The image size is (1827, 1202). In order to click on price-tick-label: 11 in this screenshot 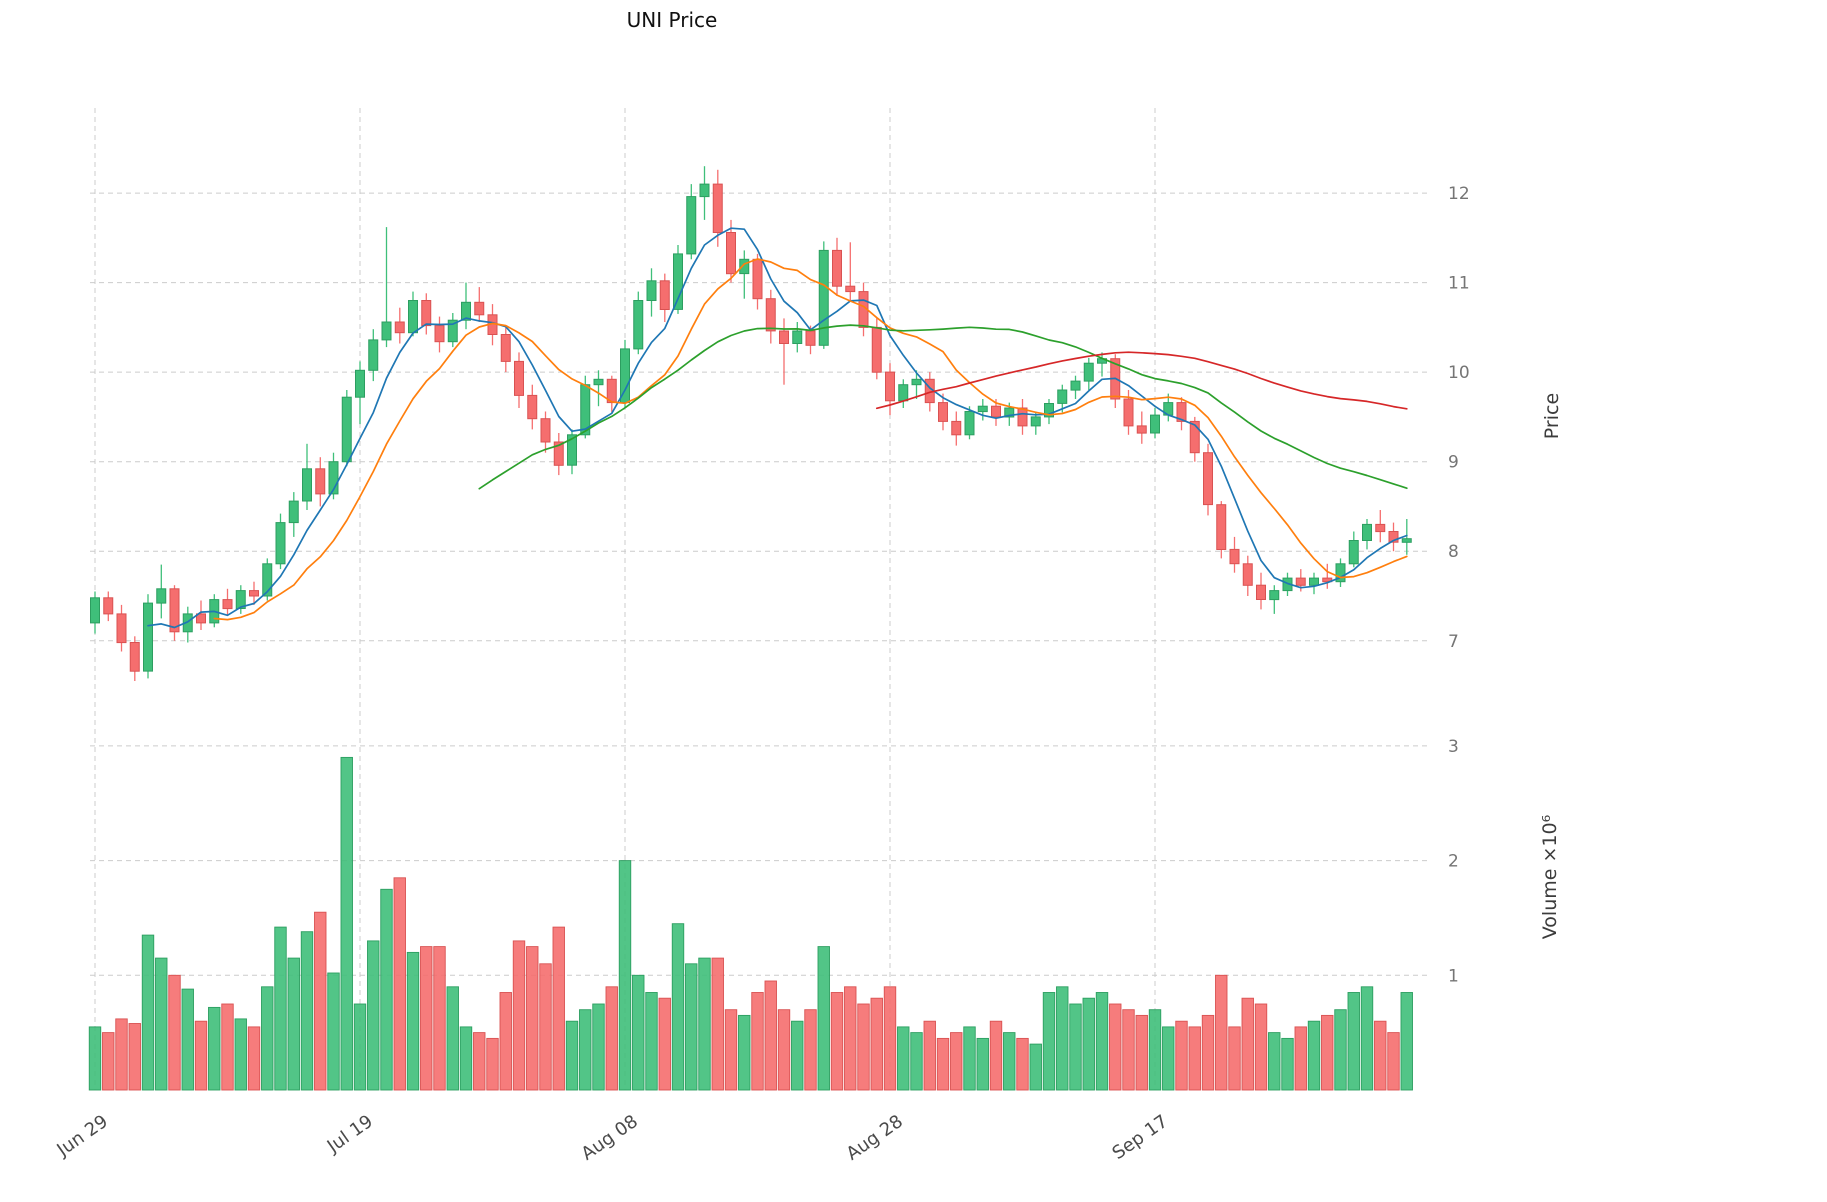, I will do `click(1459, 284)`.